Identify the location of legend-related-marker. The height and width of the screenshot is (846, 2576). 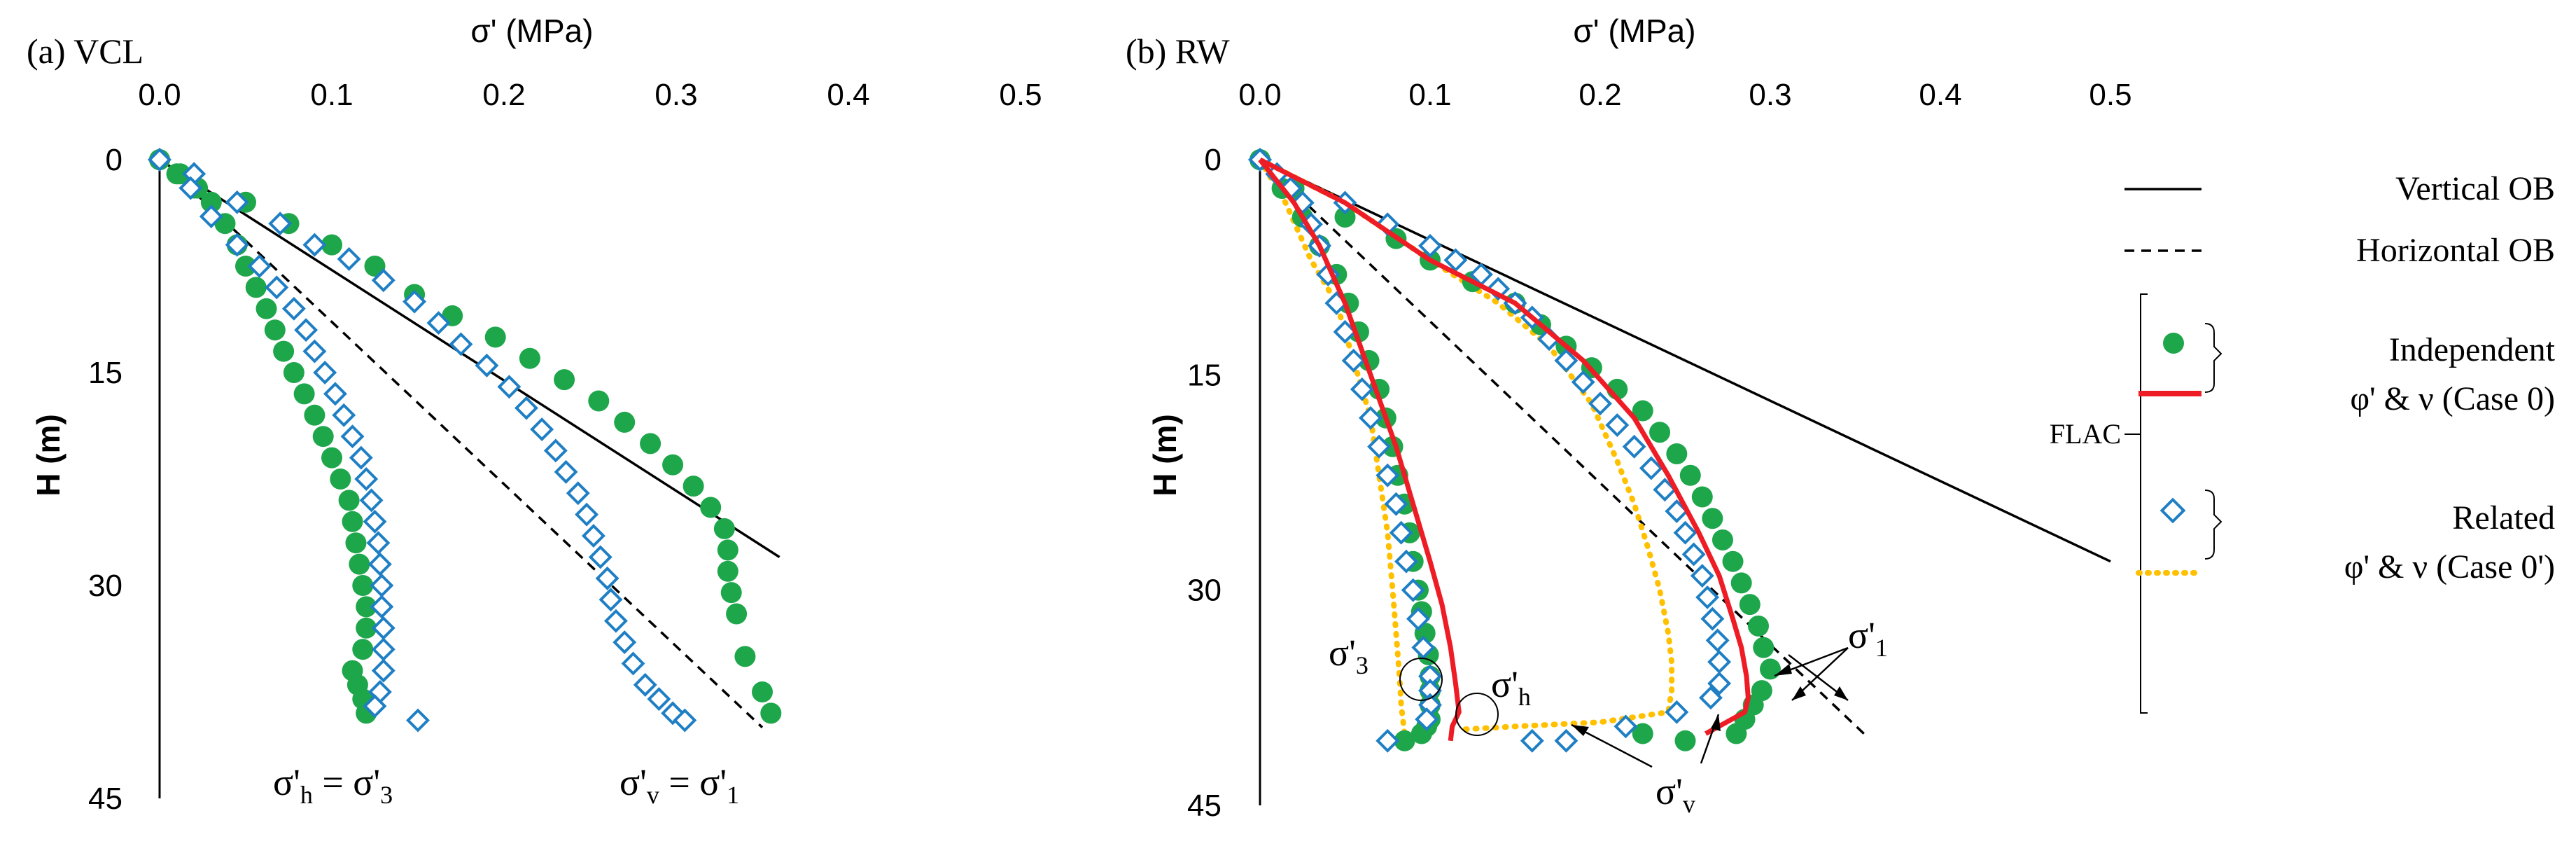
(2173, 510).